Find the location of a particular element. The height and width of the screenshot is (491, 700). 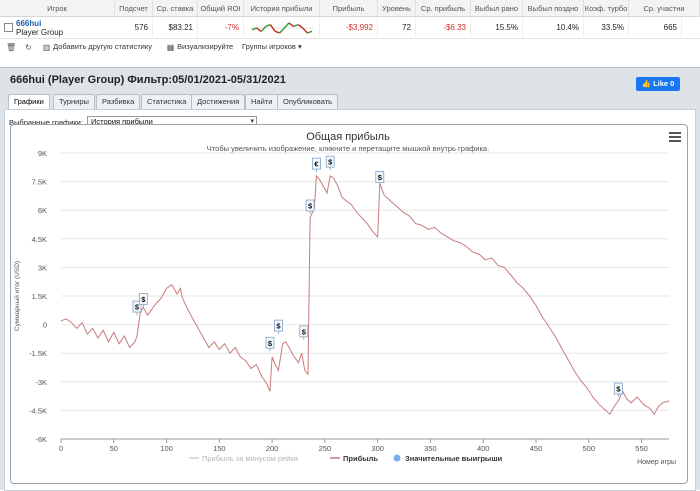

header-level: Уровень is located at coordinates (397, 8).